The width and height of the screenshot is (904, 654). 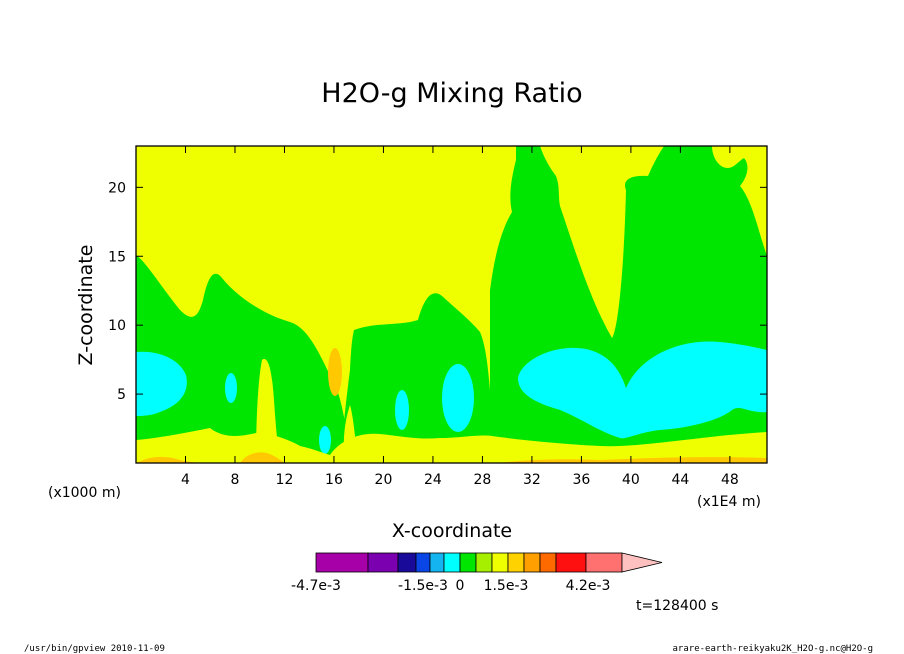 What do you see at coordinates (680, 480) in the screenshot?
I see `x-tick-label: 44` at bounding box center [680, 480].